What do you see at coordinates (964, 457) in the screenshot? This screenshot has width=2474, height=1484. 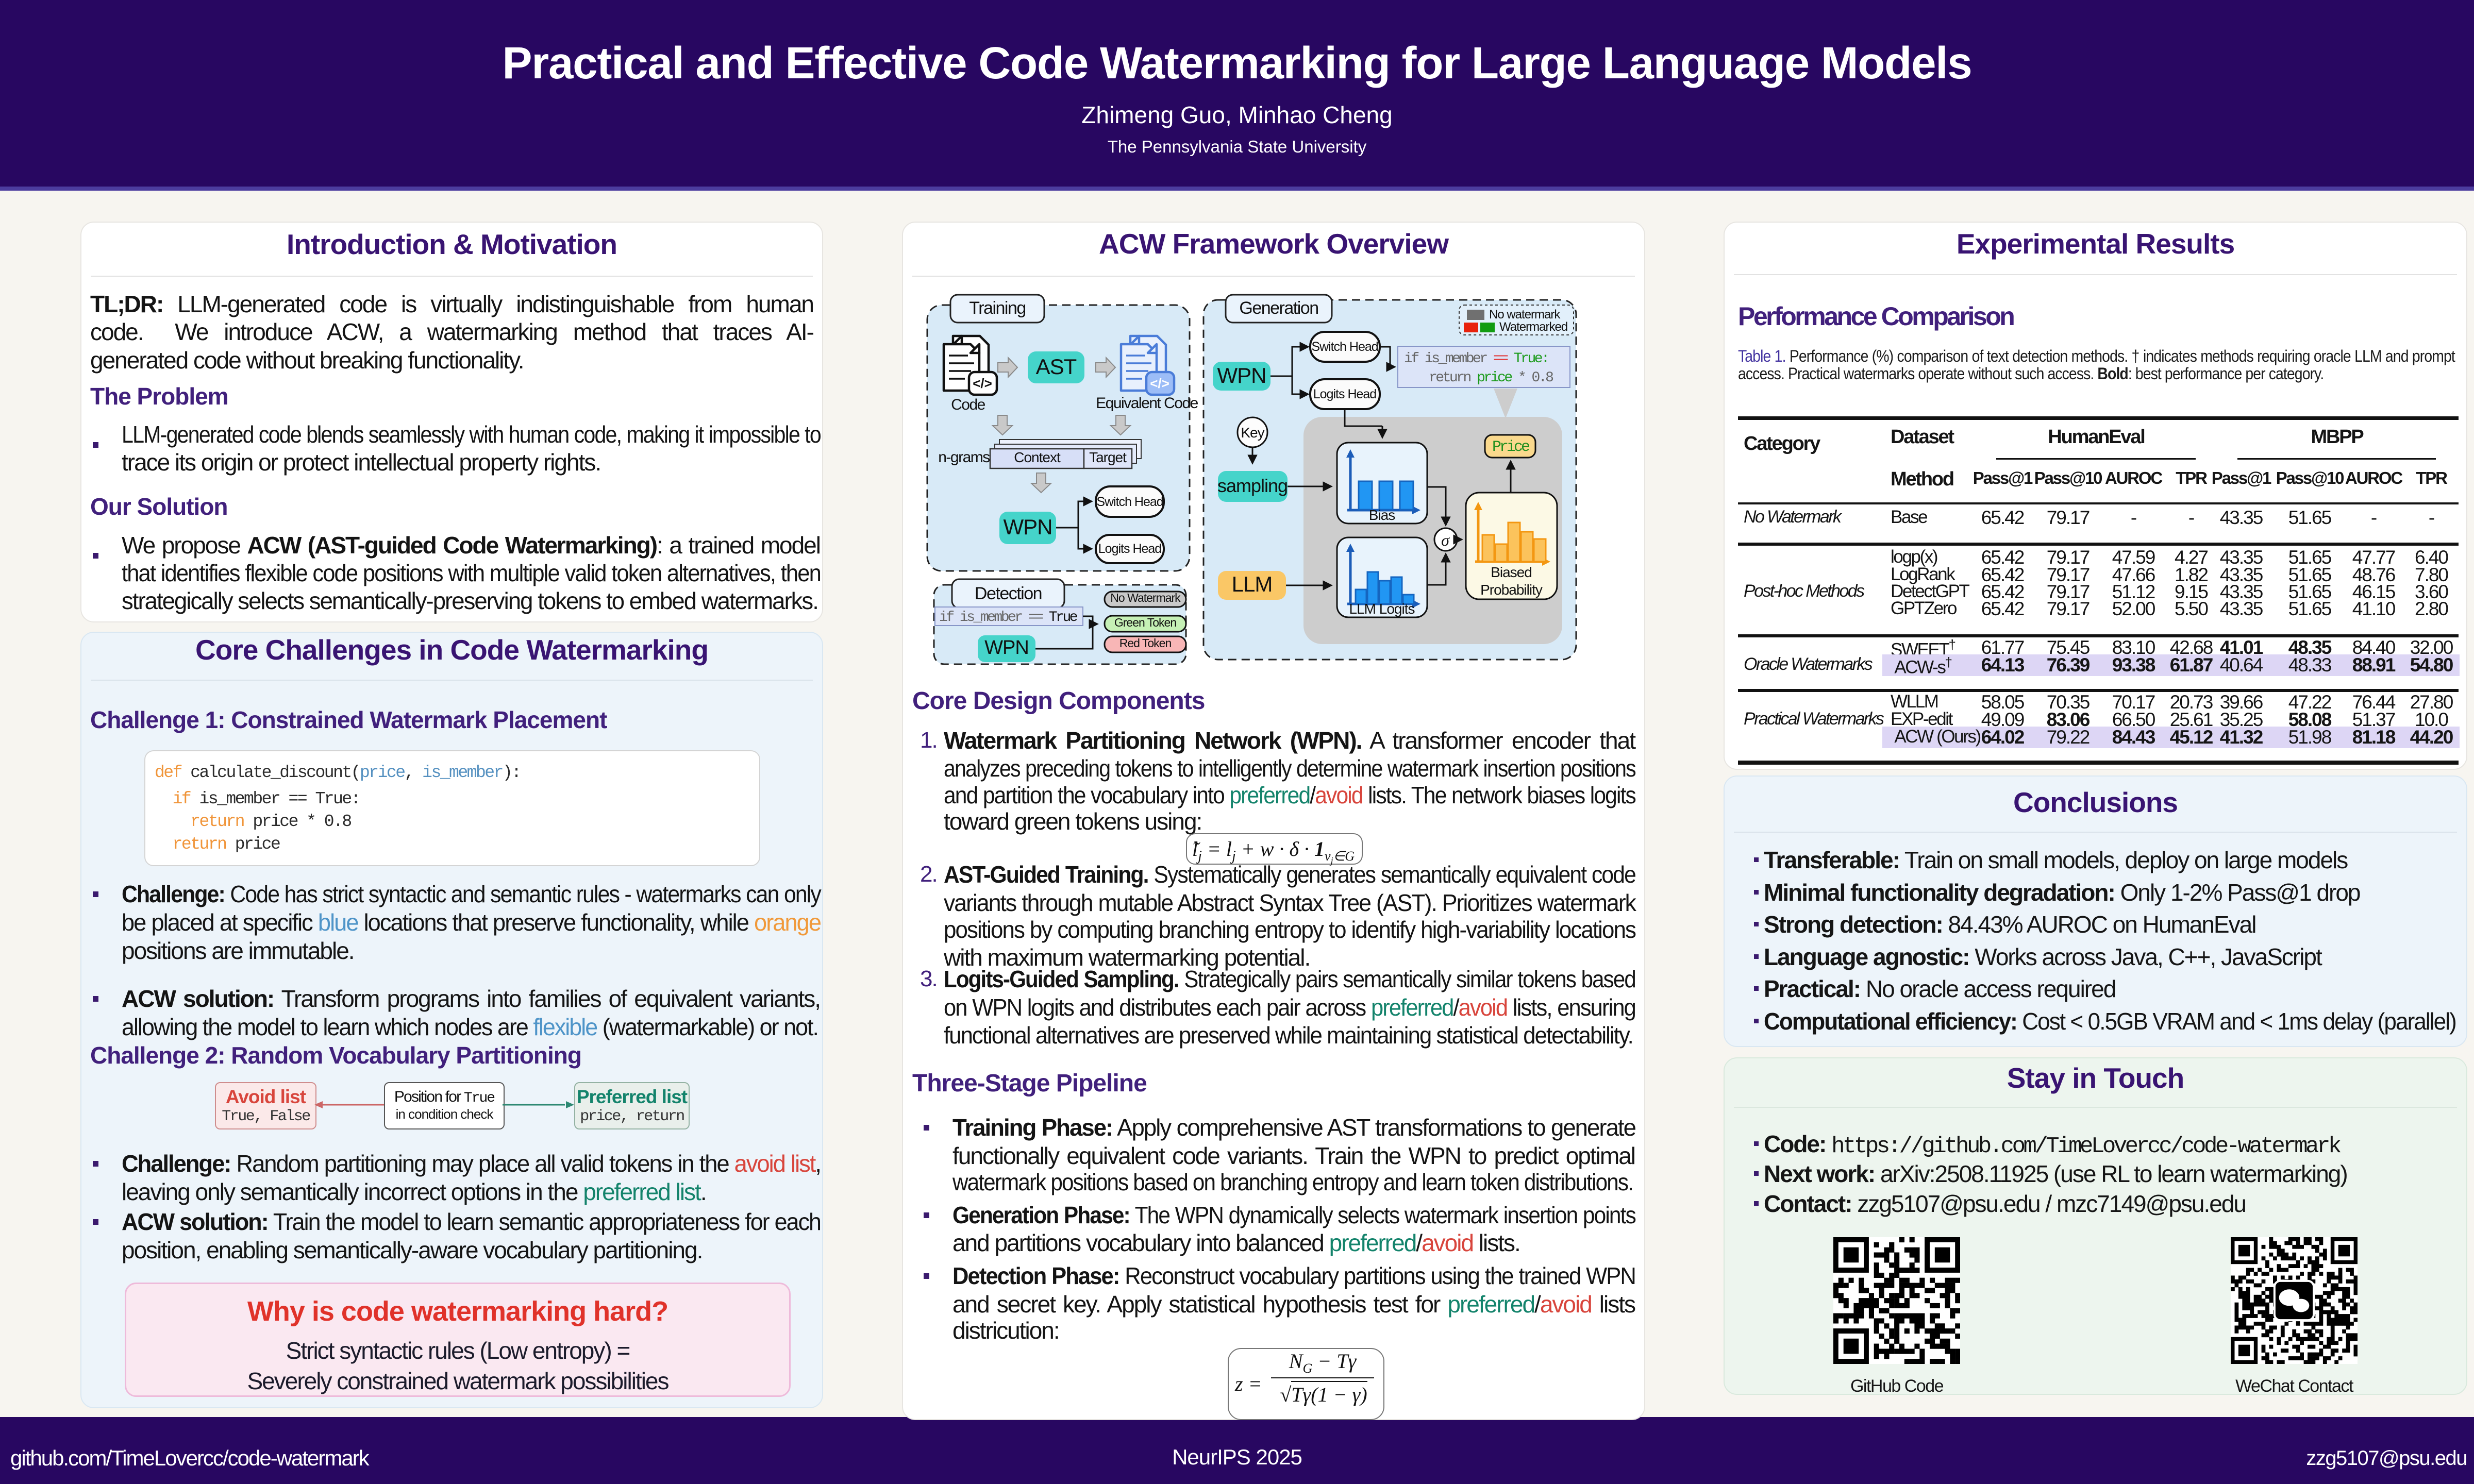 I see `svg-text: n-grams` at bounding box center [964, 457].